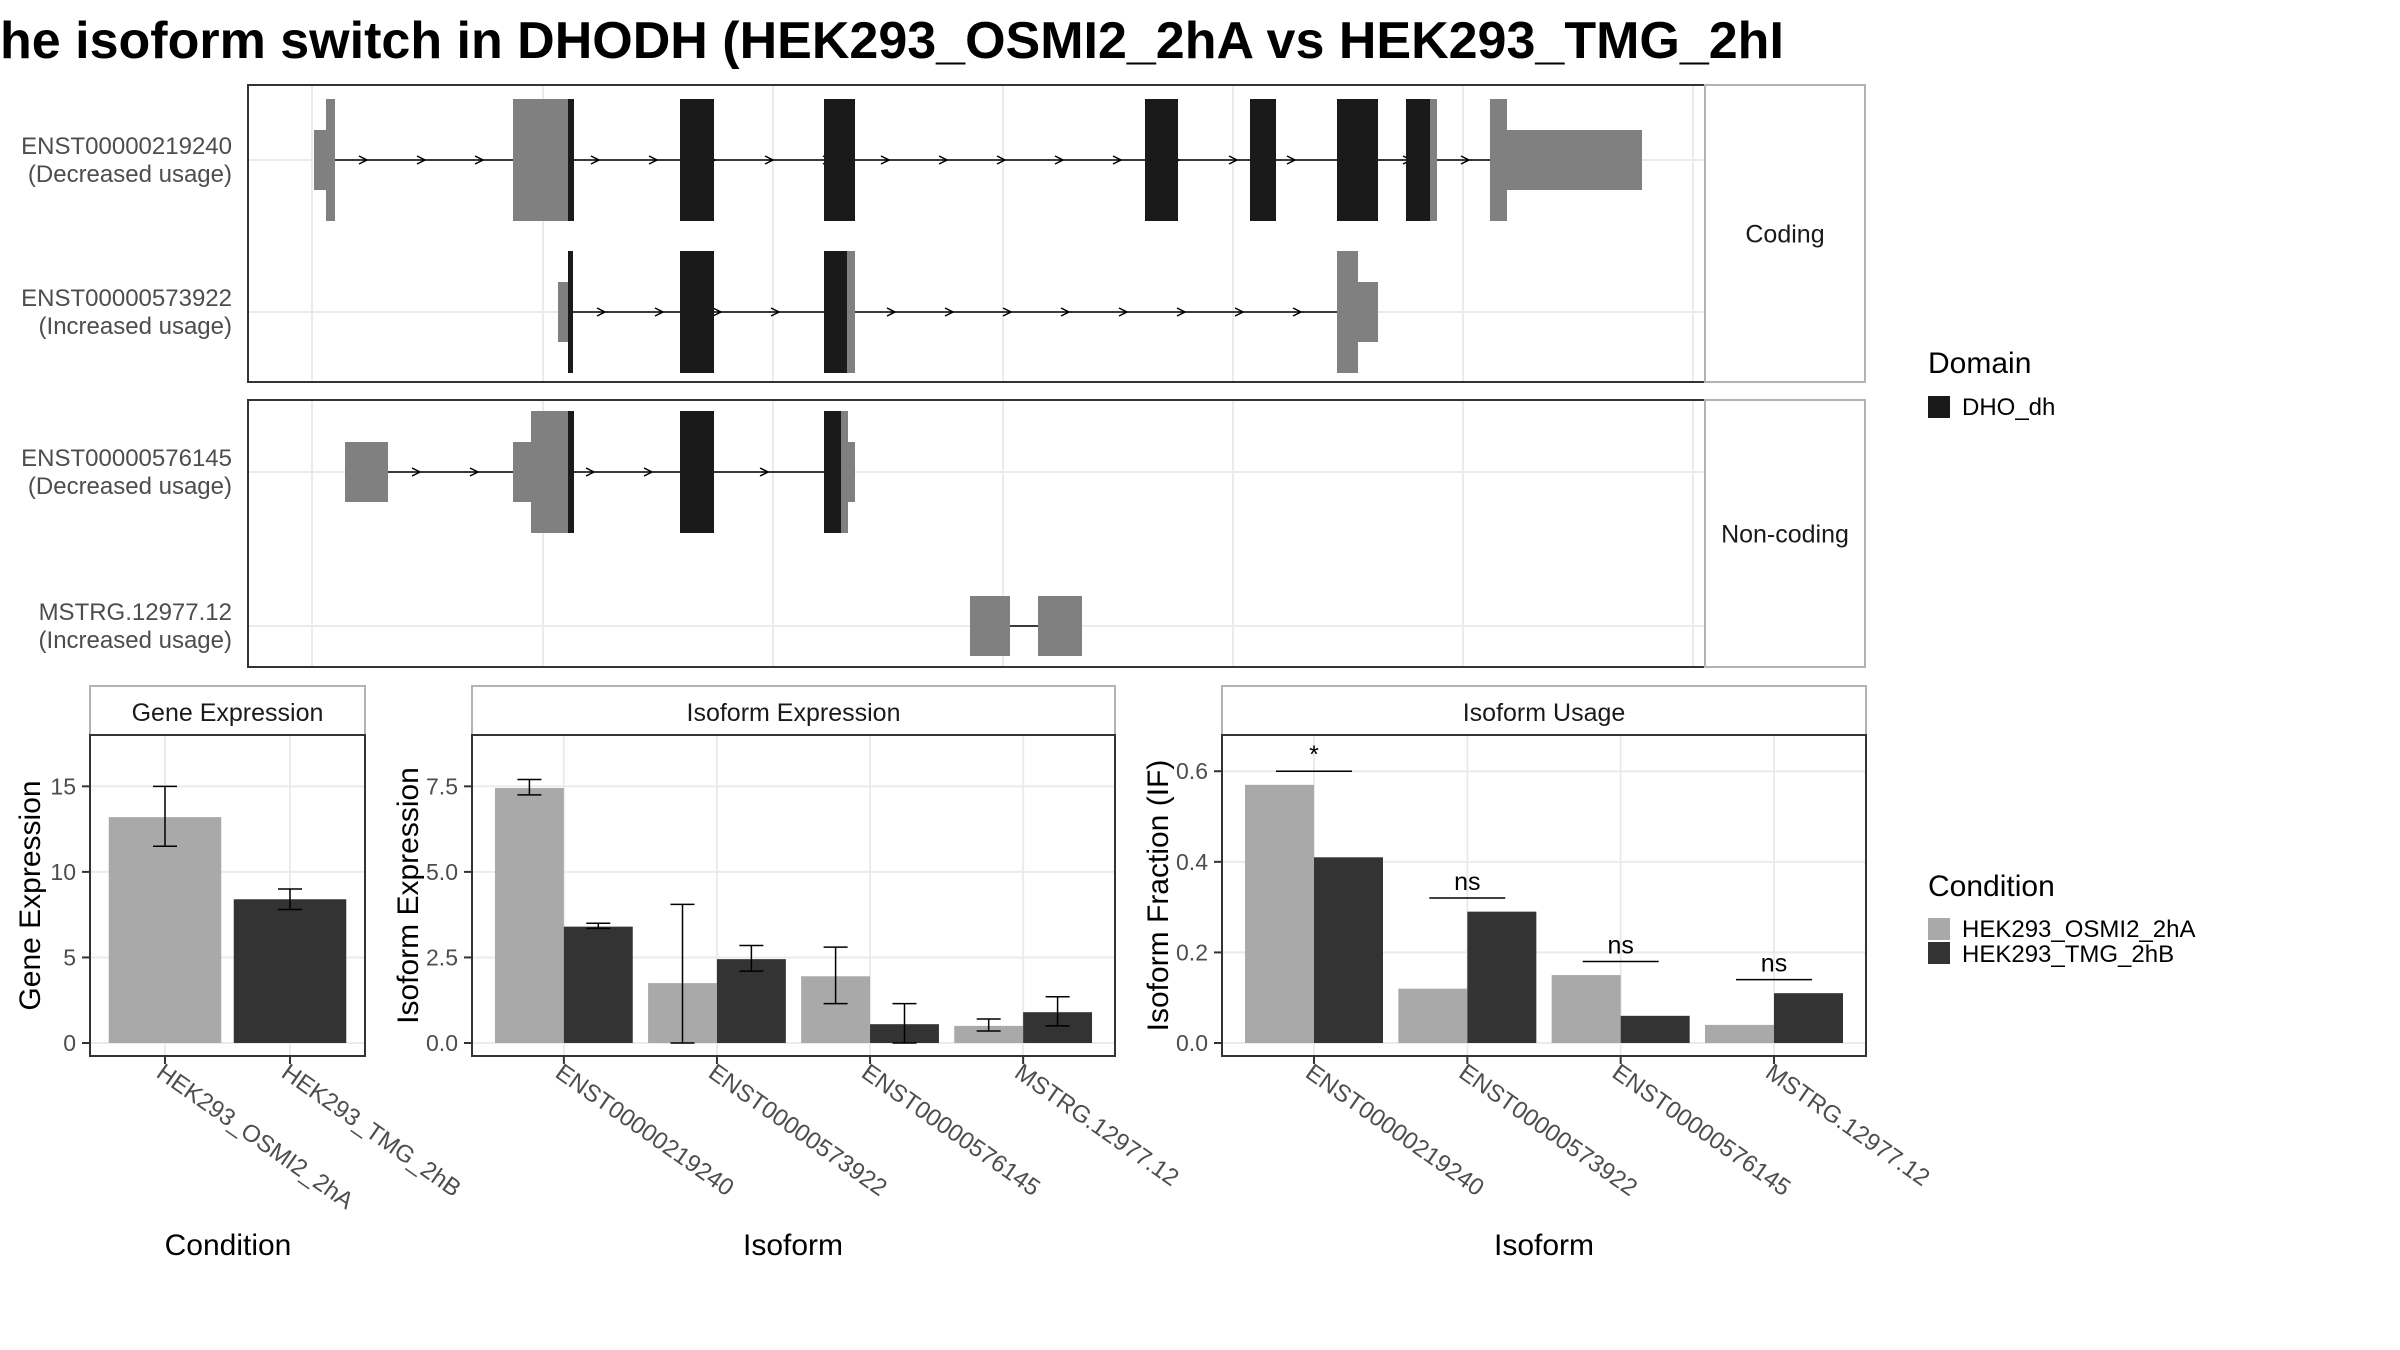 This screenshot has width=2400, height=1350. I want to click on y-tick-label: 0.0, so click(1192, 1043).